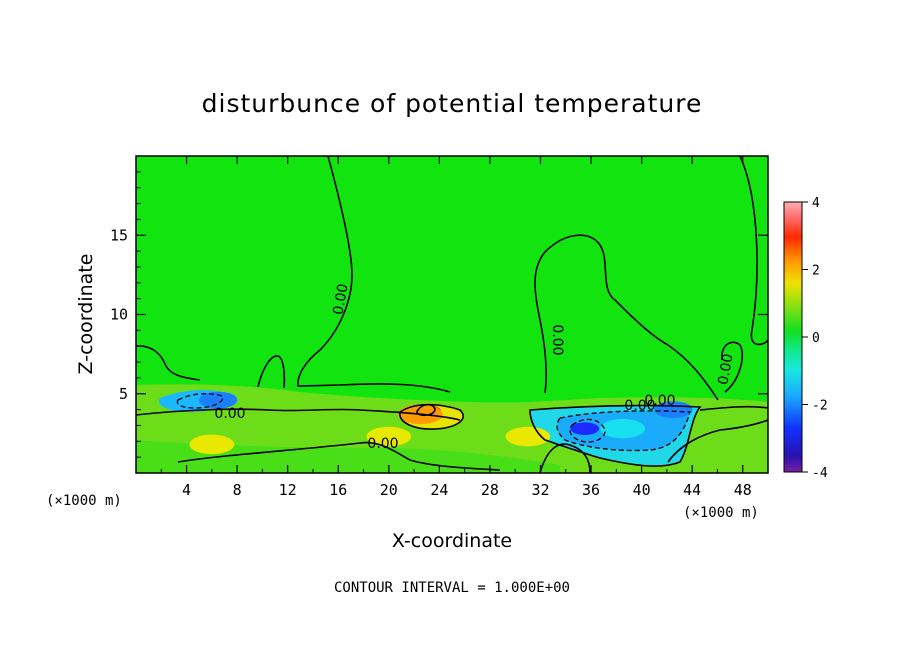 This screenshot has height=654, width=904. What do you see at coordinates (540, 490) in the screenshot?
I see `x-tick-label: 32` at bounding box center [540, 490].